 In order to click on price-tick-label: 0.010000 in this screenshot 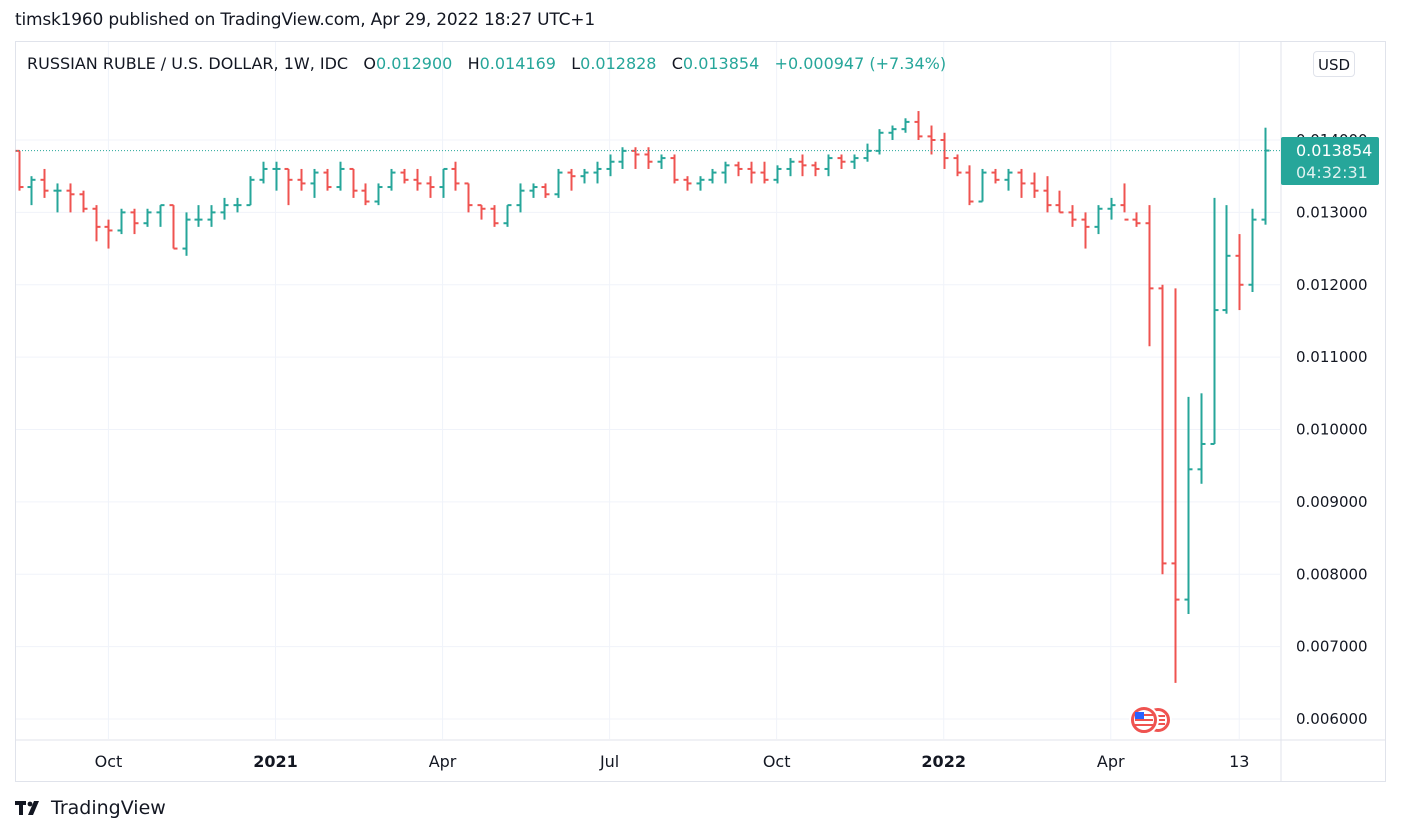, I will do `click(1332, 430)`.